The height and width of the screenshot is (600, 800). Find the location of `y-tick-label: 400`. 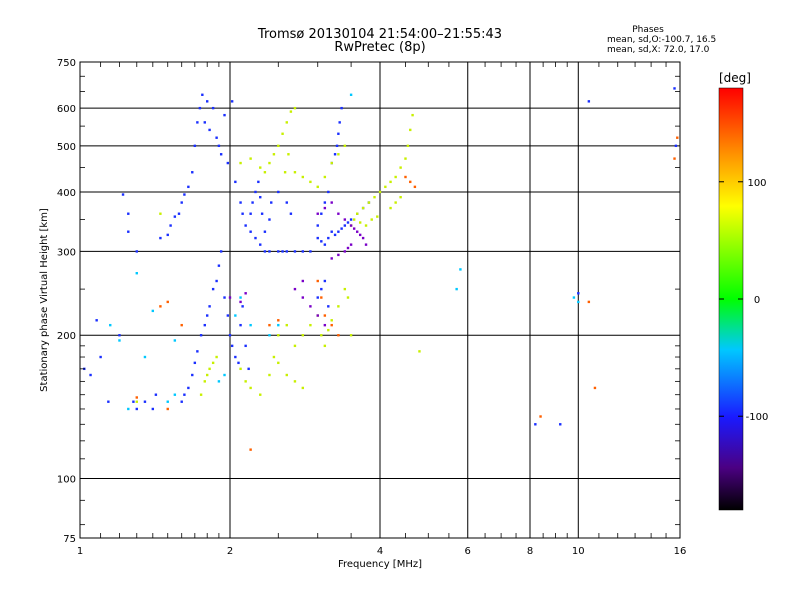

y-tick-label: 400 is located at coordinates (66, 193).